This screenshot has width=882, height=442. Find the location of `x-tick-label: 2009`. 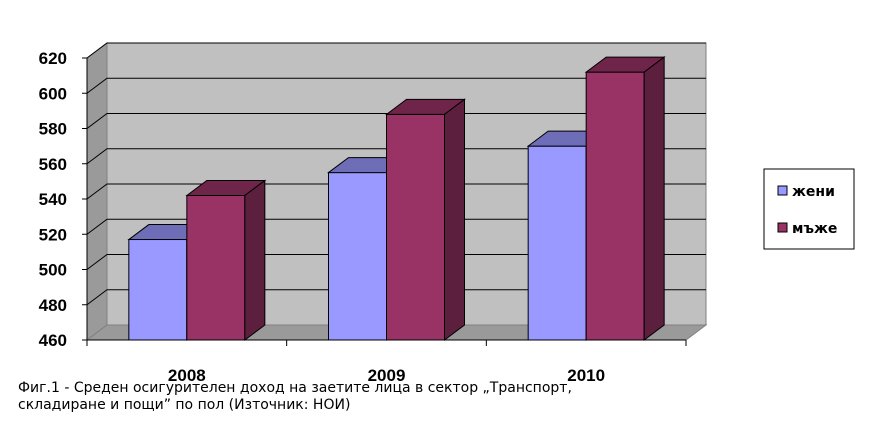

x-tick-label: 2009 is located at coordinates (387, 375).